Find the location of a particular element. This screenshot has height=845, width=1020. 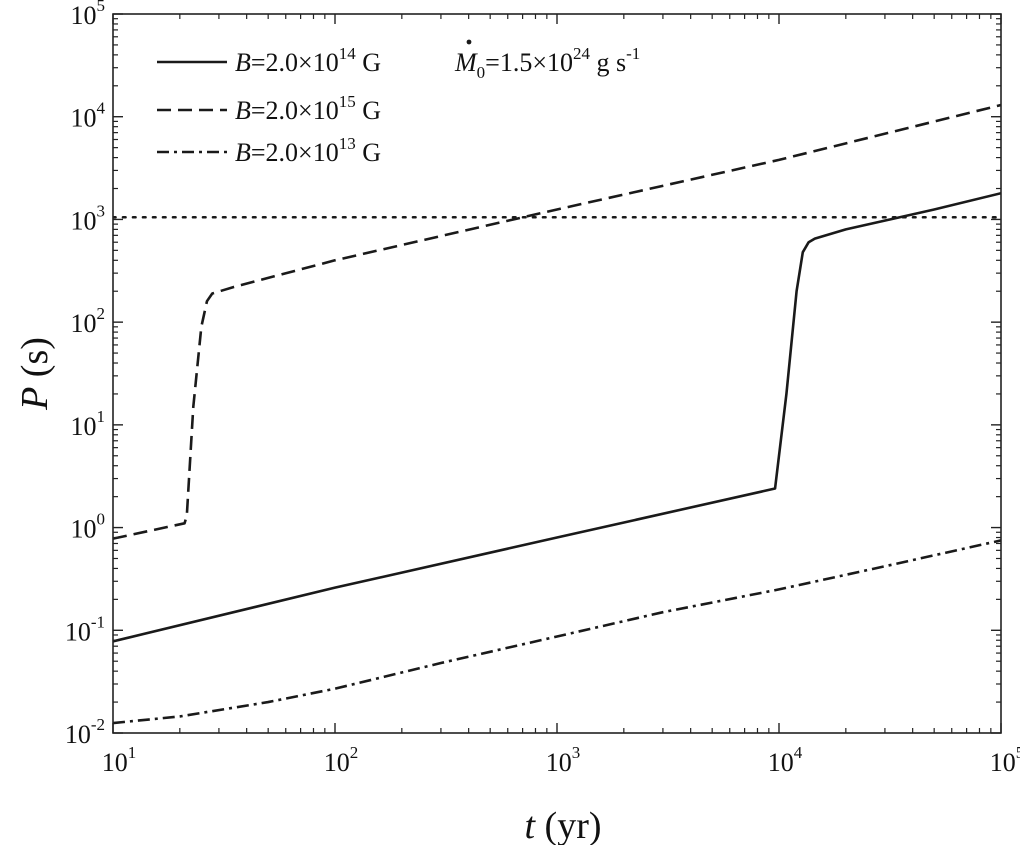

y-tick-label: 10⁵ is located at coordinates (88, 15).